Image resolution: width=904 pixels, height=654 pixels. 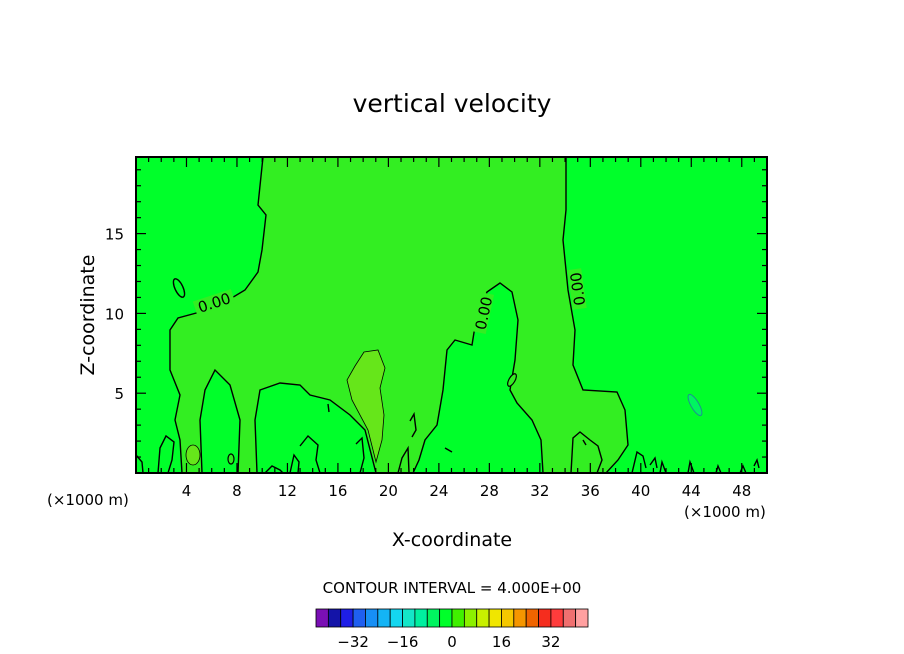 What do you see at coordinates (640, 491) in the screenshot?
I see `x-tick-label: 40` at bounding box center [640, 491].